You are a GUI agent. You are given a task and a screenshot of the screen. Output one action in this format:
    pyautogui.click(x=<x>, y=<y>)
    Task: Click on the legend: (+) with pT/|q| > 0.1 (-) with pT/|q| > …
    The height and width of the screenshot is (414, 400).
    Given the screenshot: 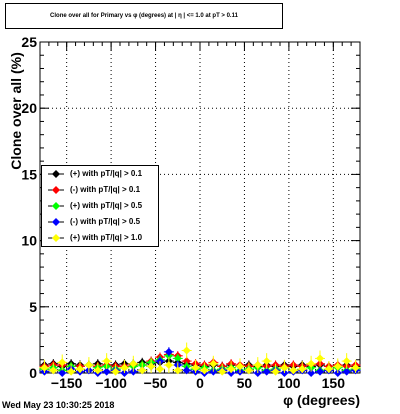 What is the action you would take?
    pyautogui.click(x=100, y=206)
    